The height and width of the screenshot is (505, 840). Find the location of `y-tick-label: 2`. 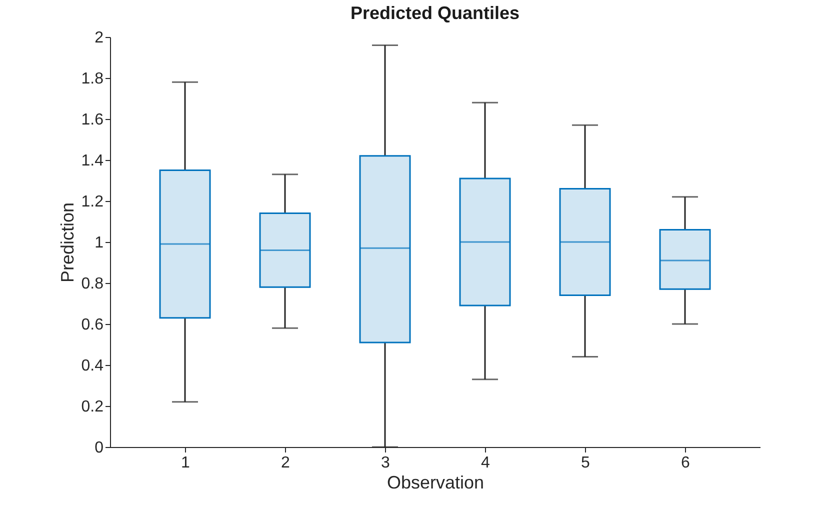

y-tick-label: 2 is located at coordinates (99, 38).